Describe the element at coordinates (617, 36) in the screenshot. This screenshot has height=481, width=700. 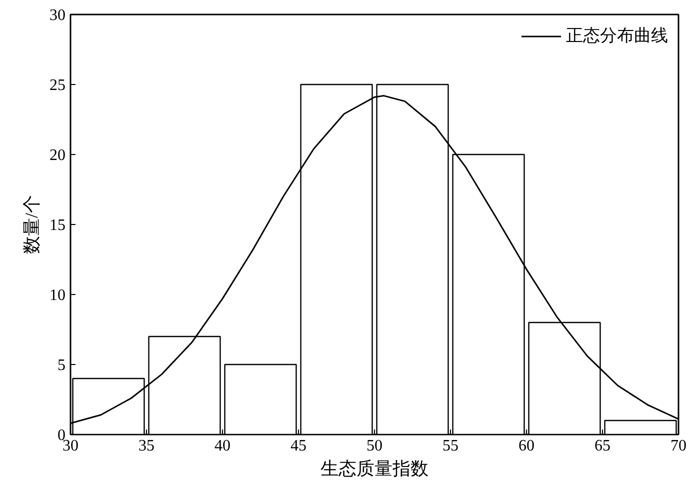
I see `legend-label: 正态分布曲线` at that location.